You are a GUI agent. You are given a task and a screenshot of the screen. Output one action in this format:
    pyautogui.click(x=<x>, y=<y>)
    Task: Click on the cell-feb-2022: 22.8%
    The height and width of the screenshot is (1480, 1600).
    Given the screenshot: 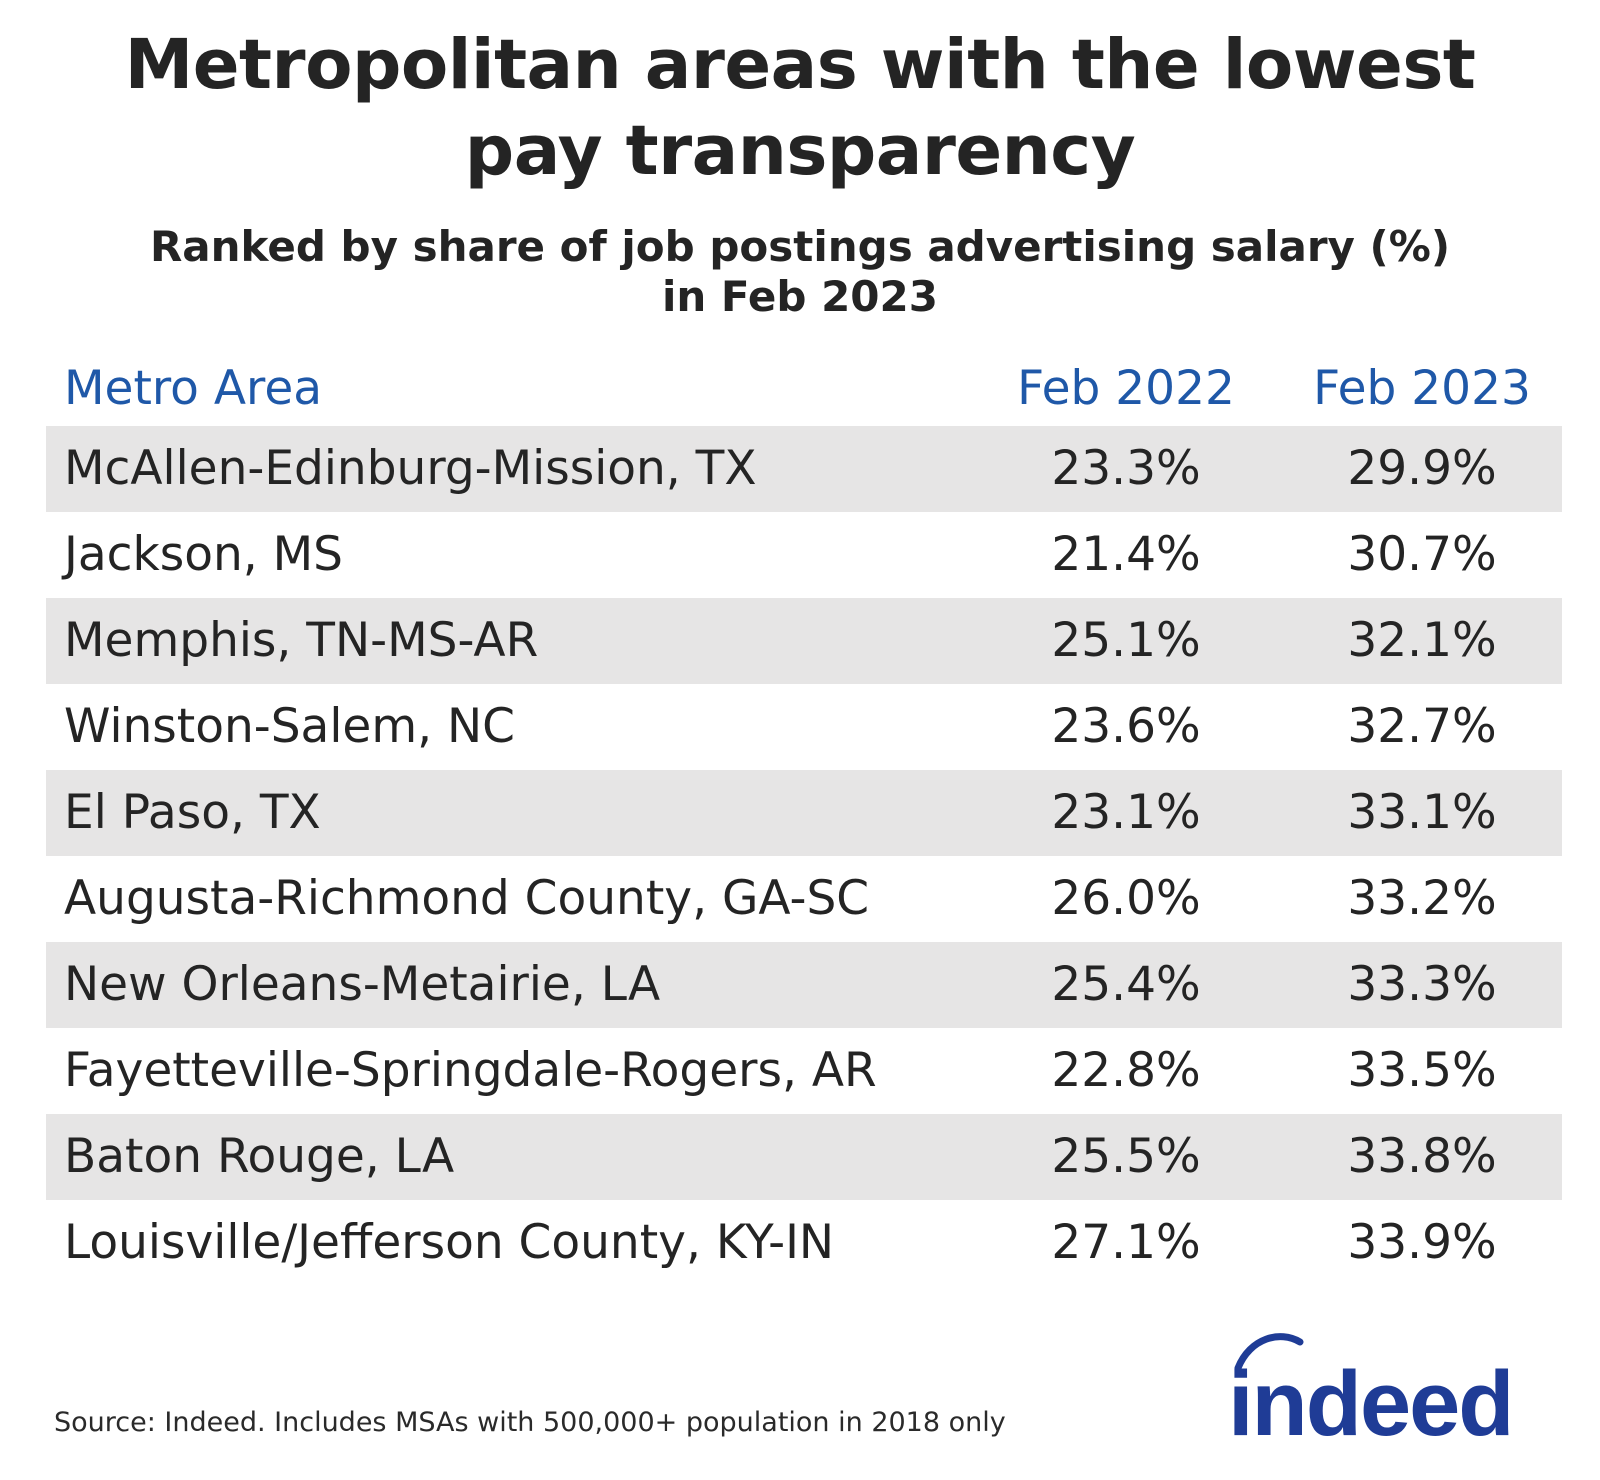 What is the action you would take?
    pyautogui.click(x=1126, y=1070)
    